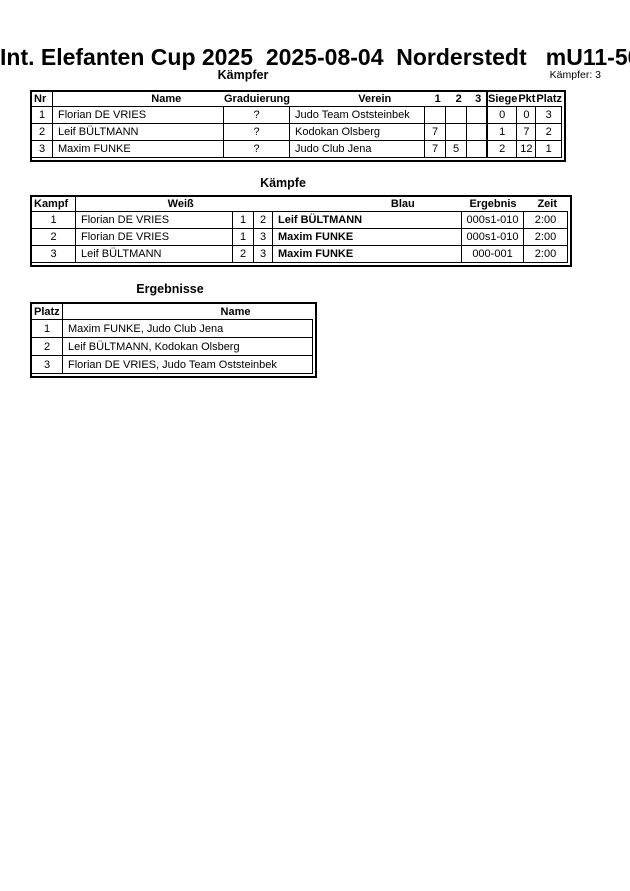 The width and height of the screenshot is (630, 891). Describe the element at coordinates (154, 254) in the screenshot. I see `white-fighter-name: Leif BÜLTMANN` at that location.